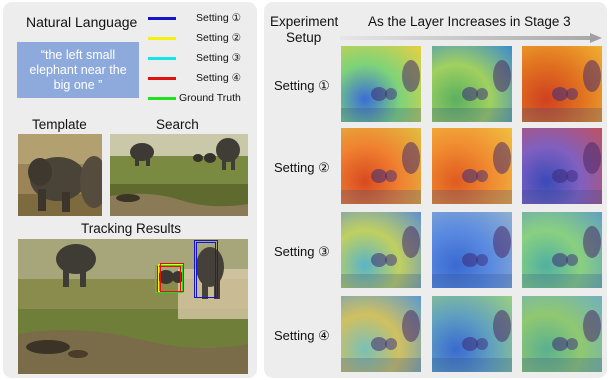 The image size is (609, 380). What do you see at coordinates (304, 21) in the screenshot?
I see `experiment-setup-title-line1: Experiment` at bounding box center [304, 21].